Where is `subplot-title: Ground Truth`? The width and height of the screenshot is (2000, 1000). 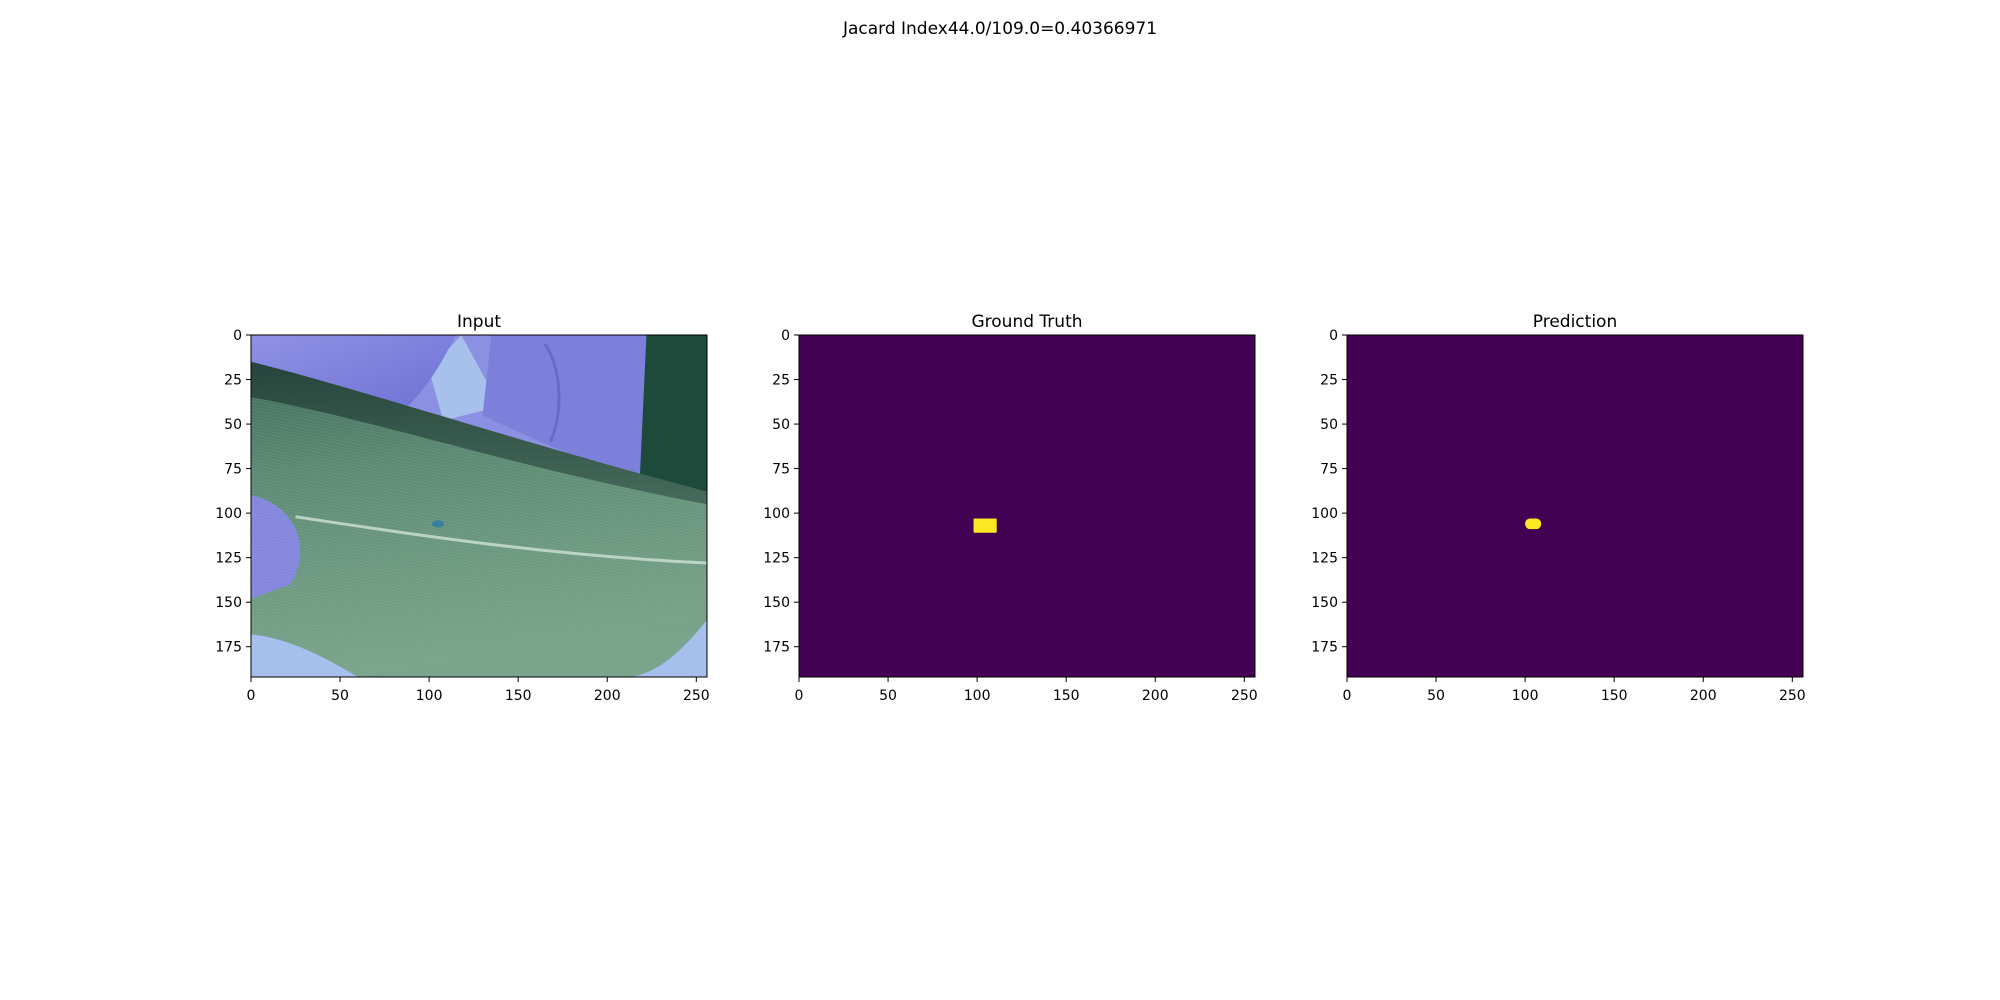 subplot-title: Ground Truth is located at coordinates (1026, 322).